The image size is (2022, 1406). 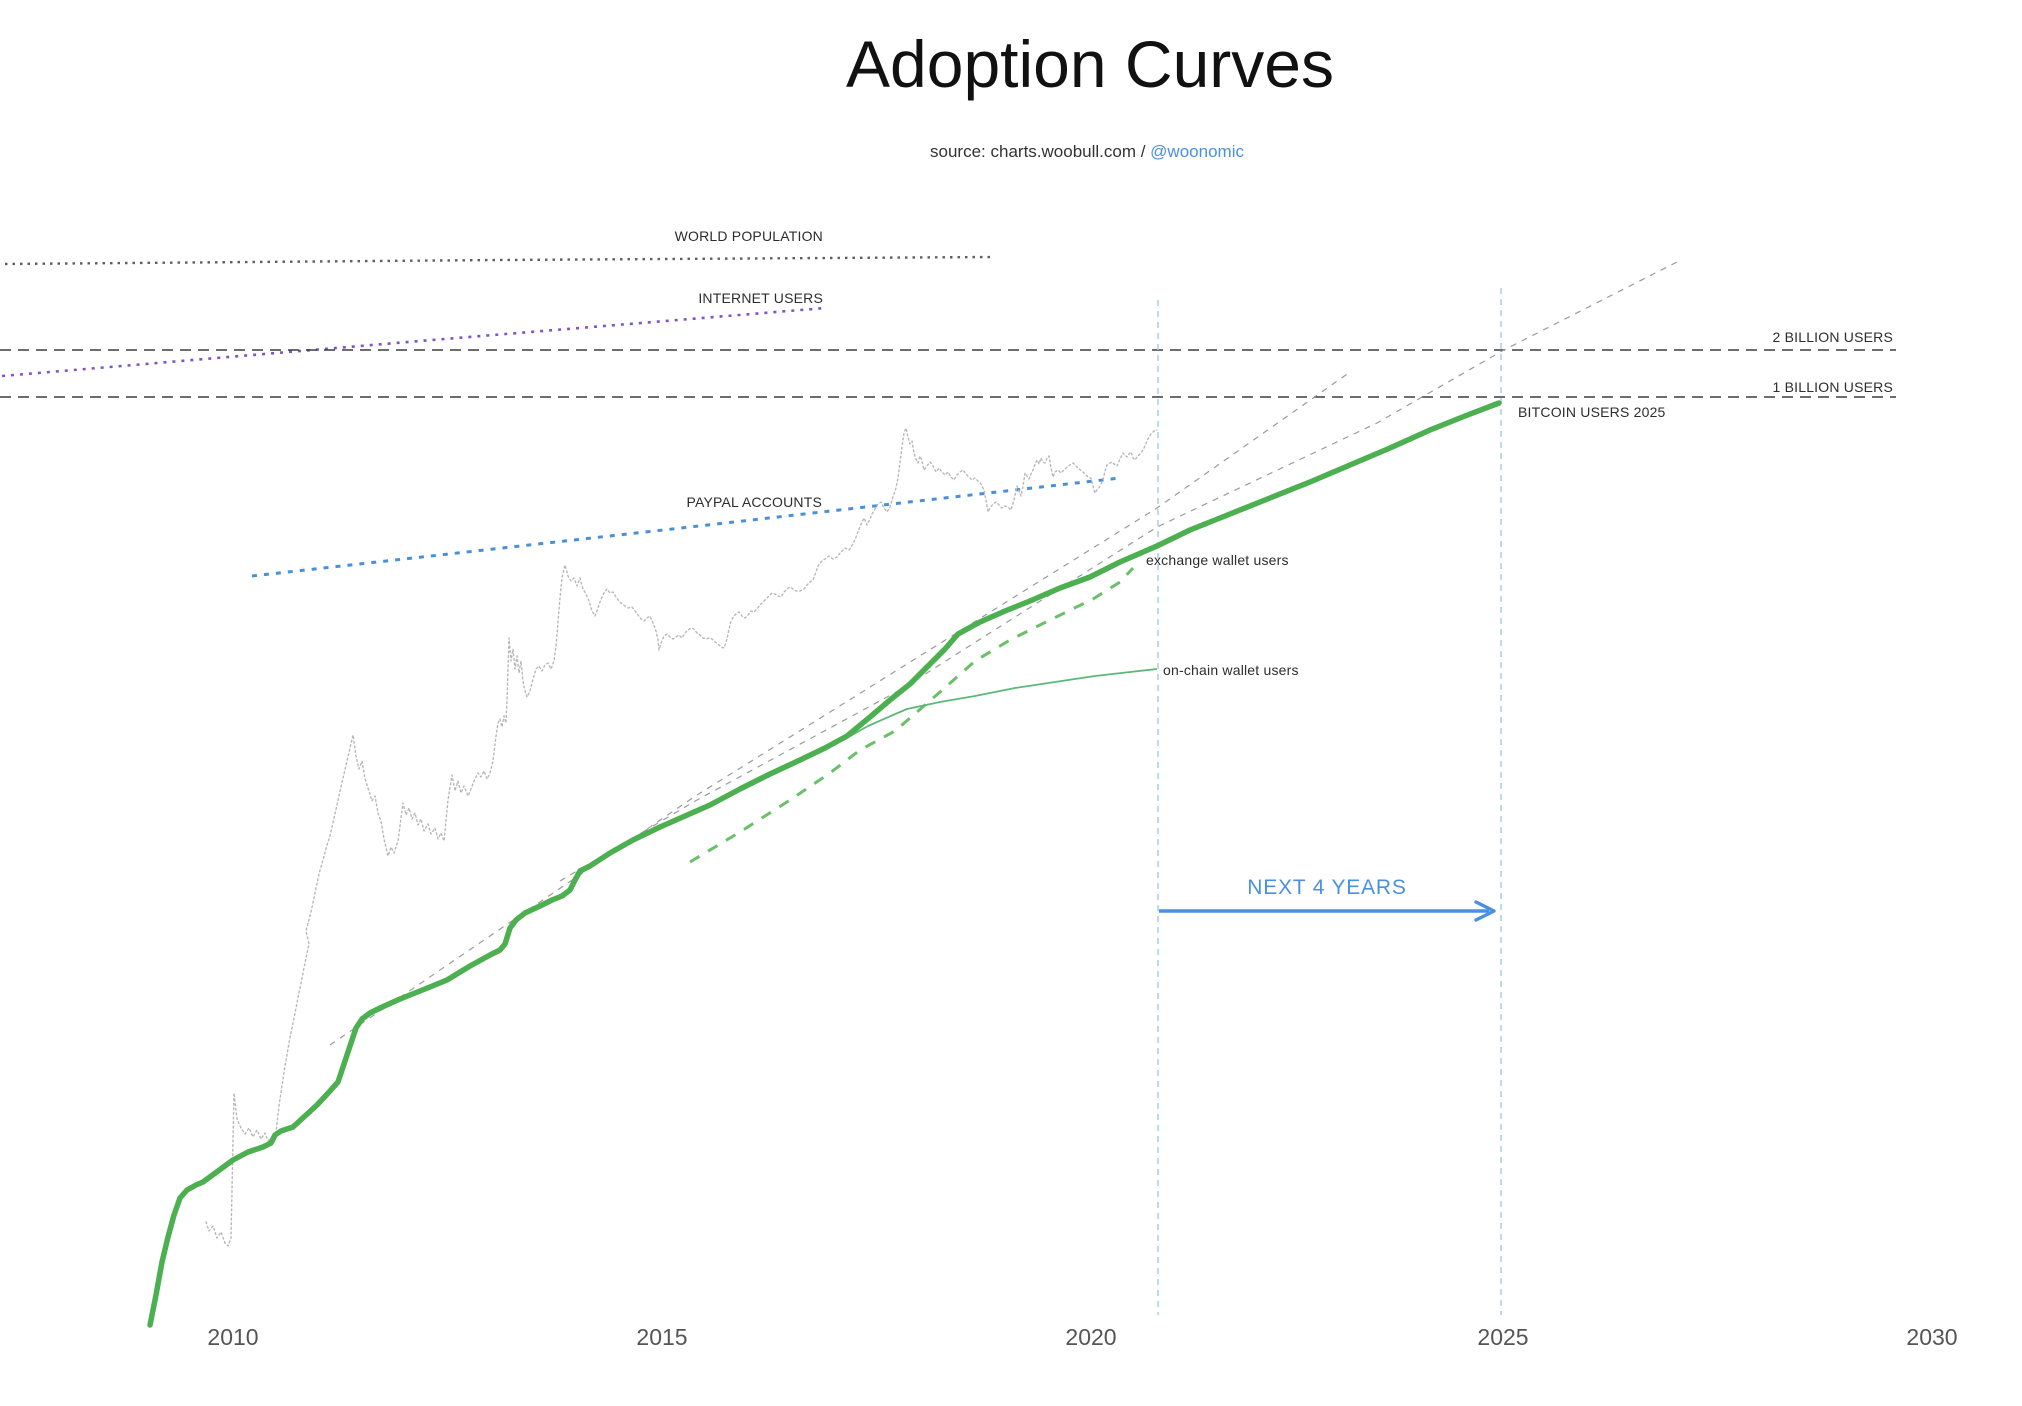 What do you see at coordinates (1485, 911) in the screenshot?
I see `next-4-years-arrow-head-line` at bounding box center [1485, 911].